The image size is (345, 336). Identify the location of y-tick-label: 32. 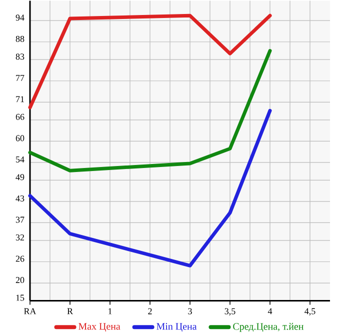
(20, 237).